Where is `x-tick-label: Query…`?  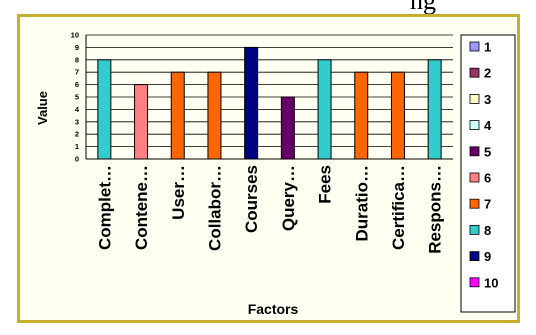
x-tick-label: Query… is located at coordinates (288, 198).